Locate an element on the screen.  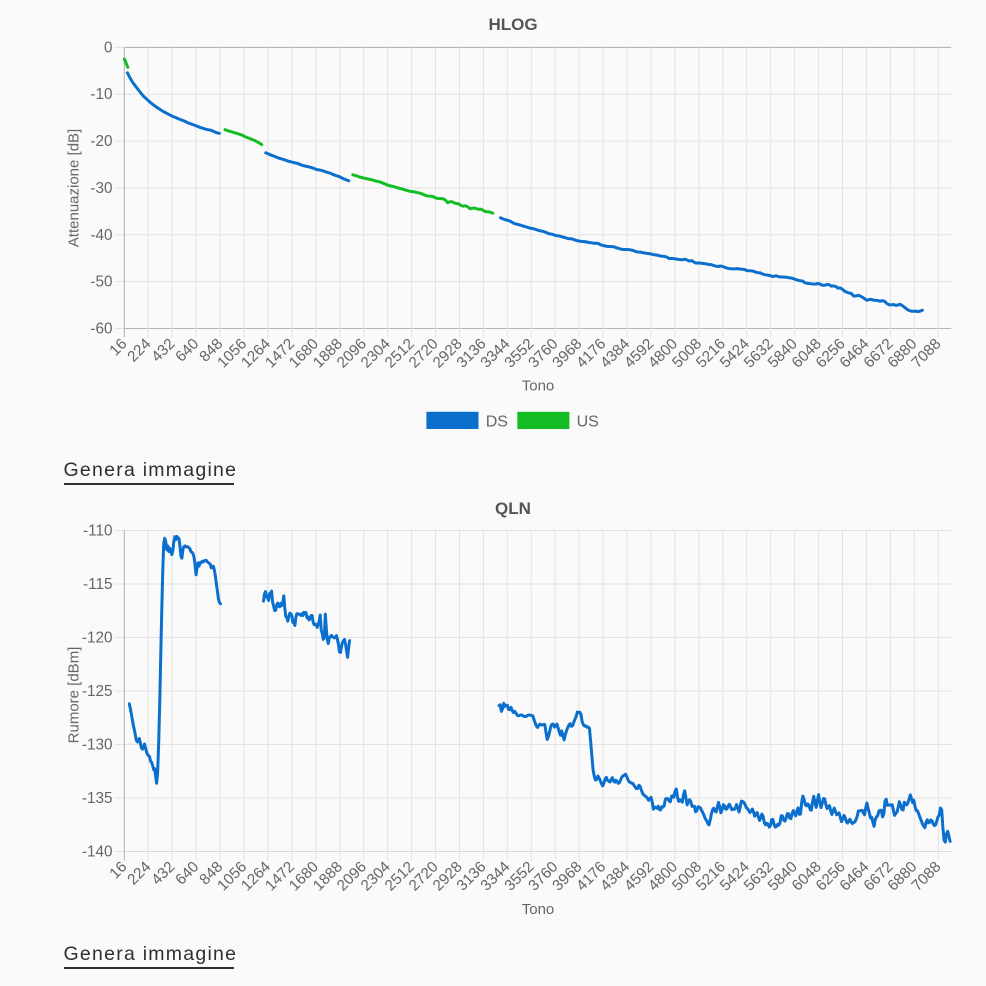
svg-text: QLN is located at coordinates (513, 508).